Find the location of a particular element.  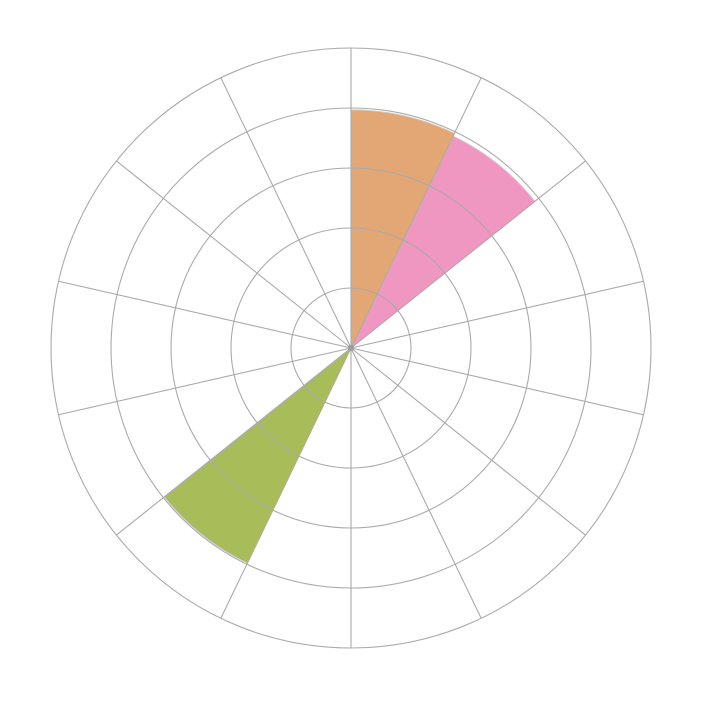

center-hub is located at coordinates (351, 348).